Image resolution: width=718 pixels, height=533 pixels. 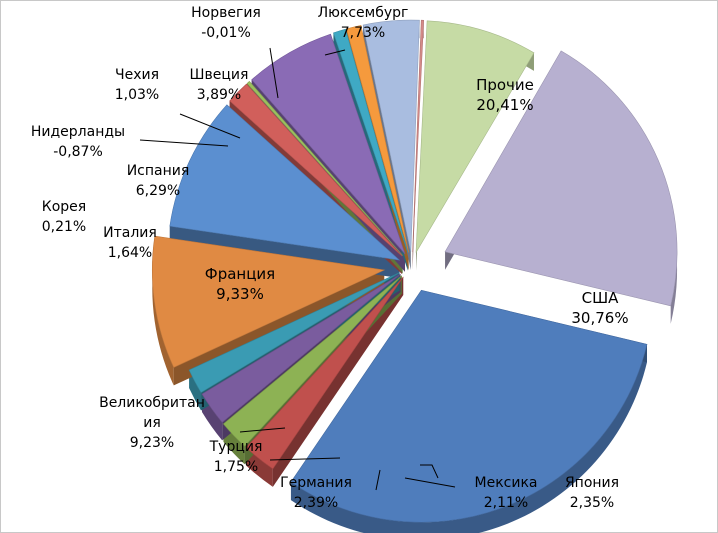 I want to click on slice-мексика, so click(x=313, y=361).